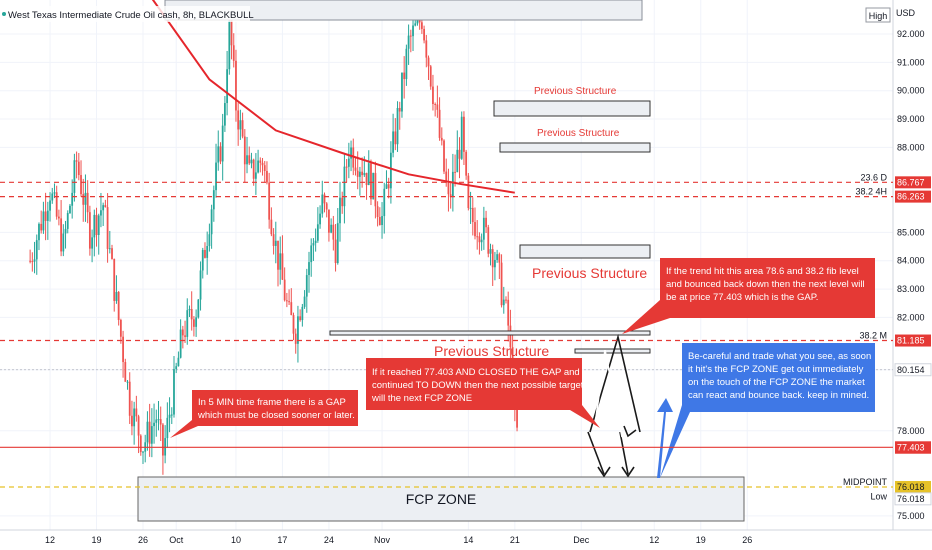  I want to click on status-dot-icon, so click(4, 14).